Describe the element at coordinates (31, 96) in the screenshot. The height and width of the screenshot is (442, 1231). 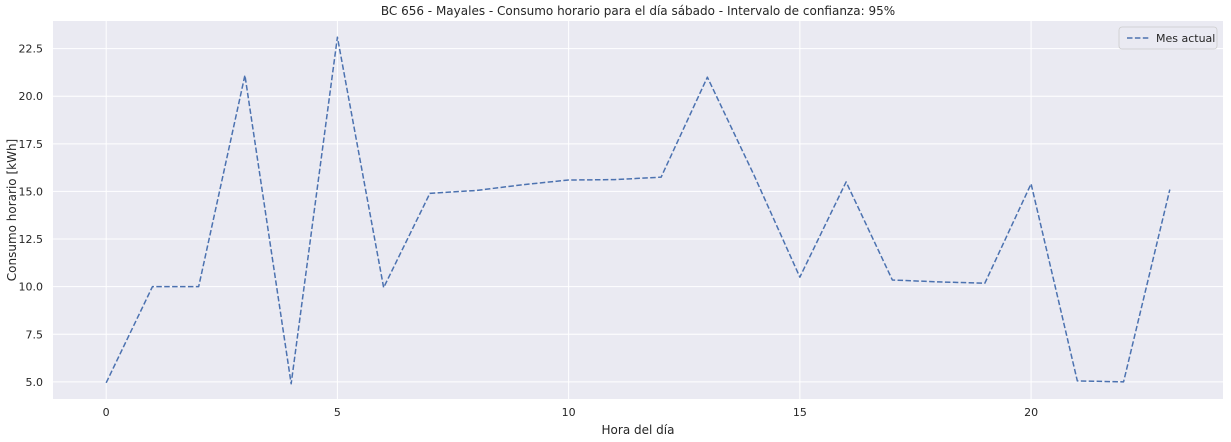
I see `y-tick-label: 20.0` at that location.